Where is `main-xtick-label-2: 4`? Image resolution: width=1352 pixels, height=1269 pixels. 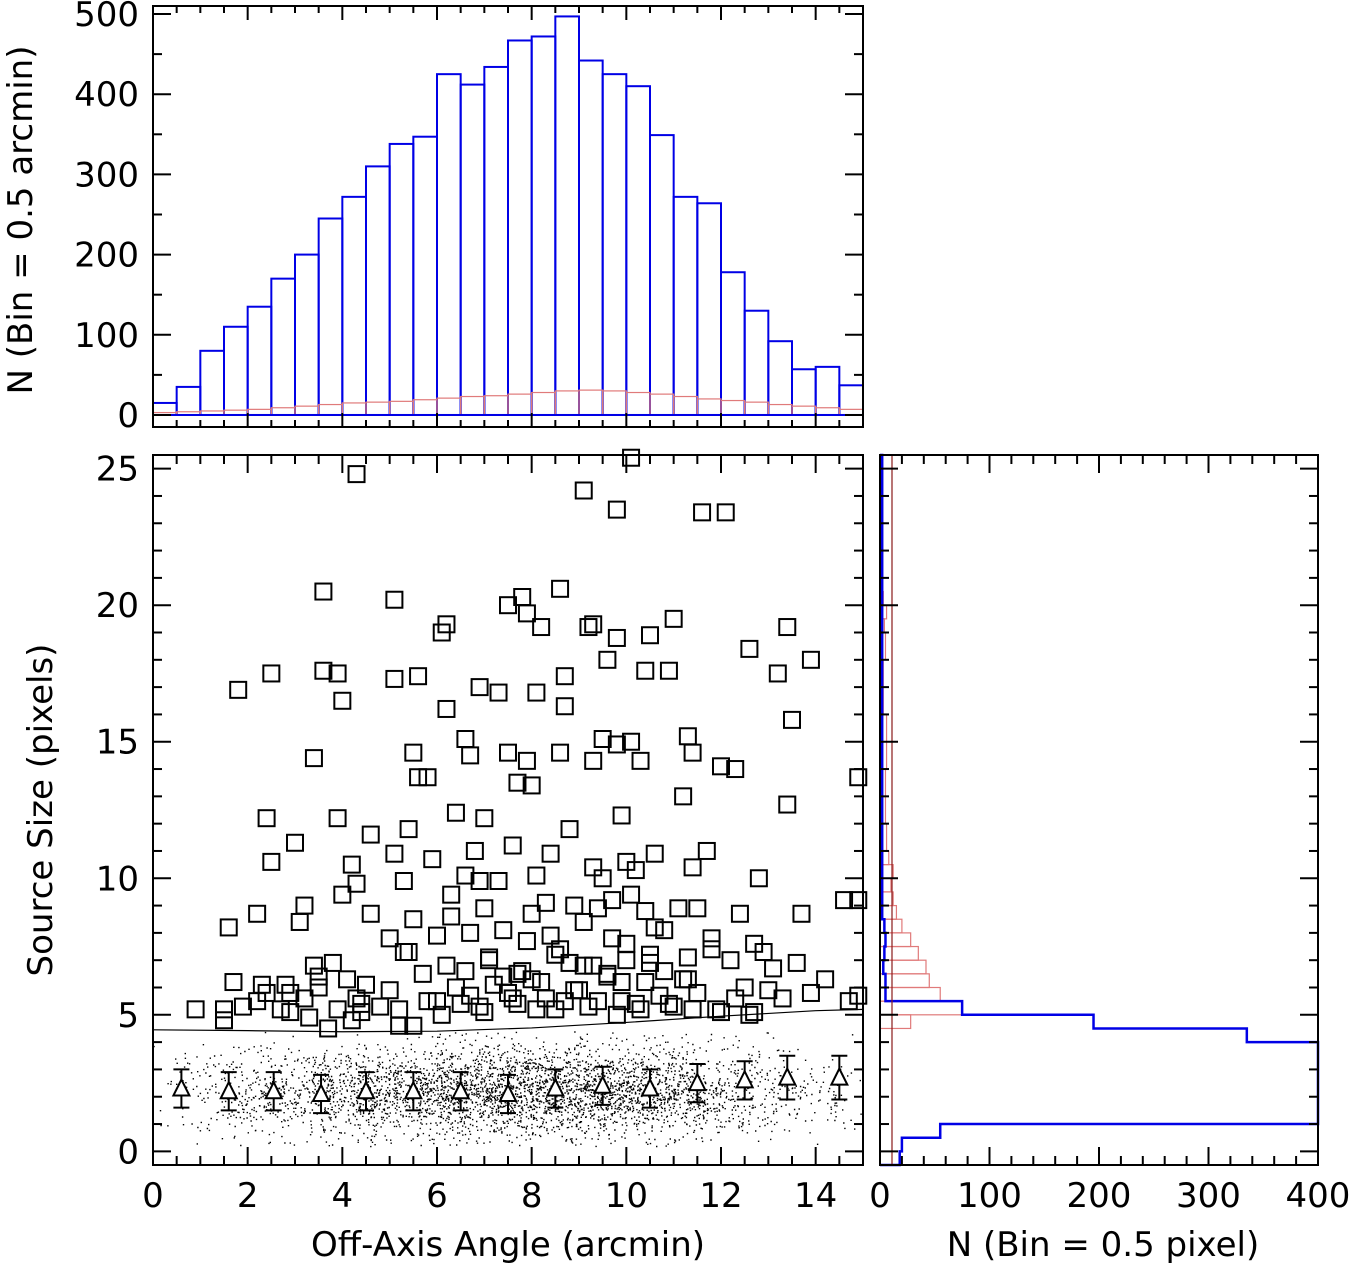
main-xtick-label-2: 4 is located at coordinates (343, 1196).